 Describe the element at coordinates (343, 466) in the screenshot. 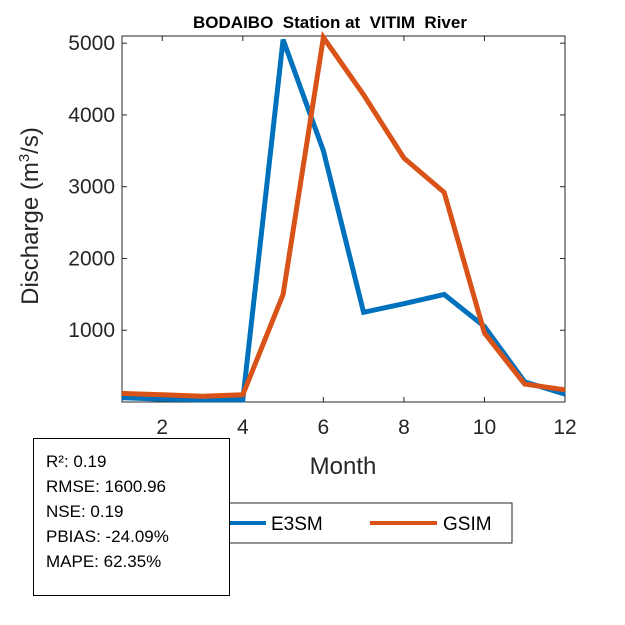

I see `x-axis-label: Month` at that location.